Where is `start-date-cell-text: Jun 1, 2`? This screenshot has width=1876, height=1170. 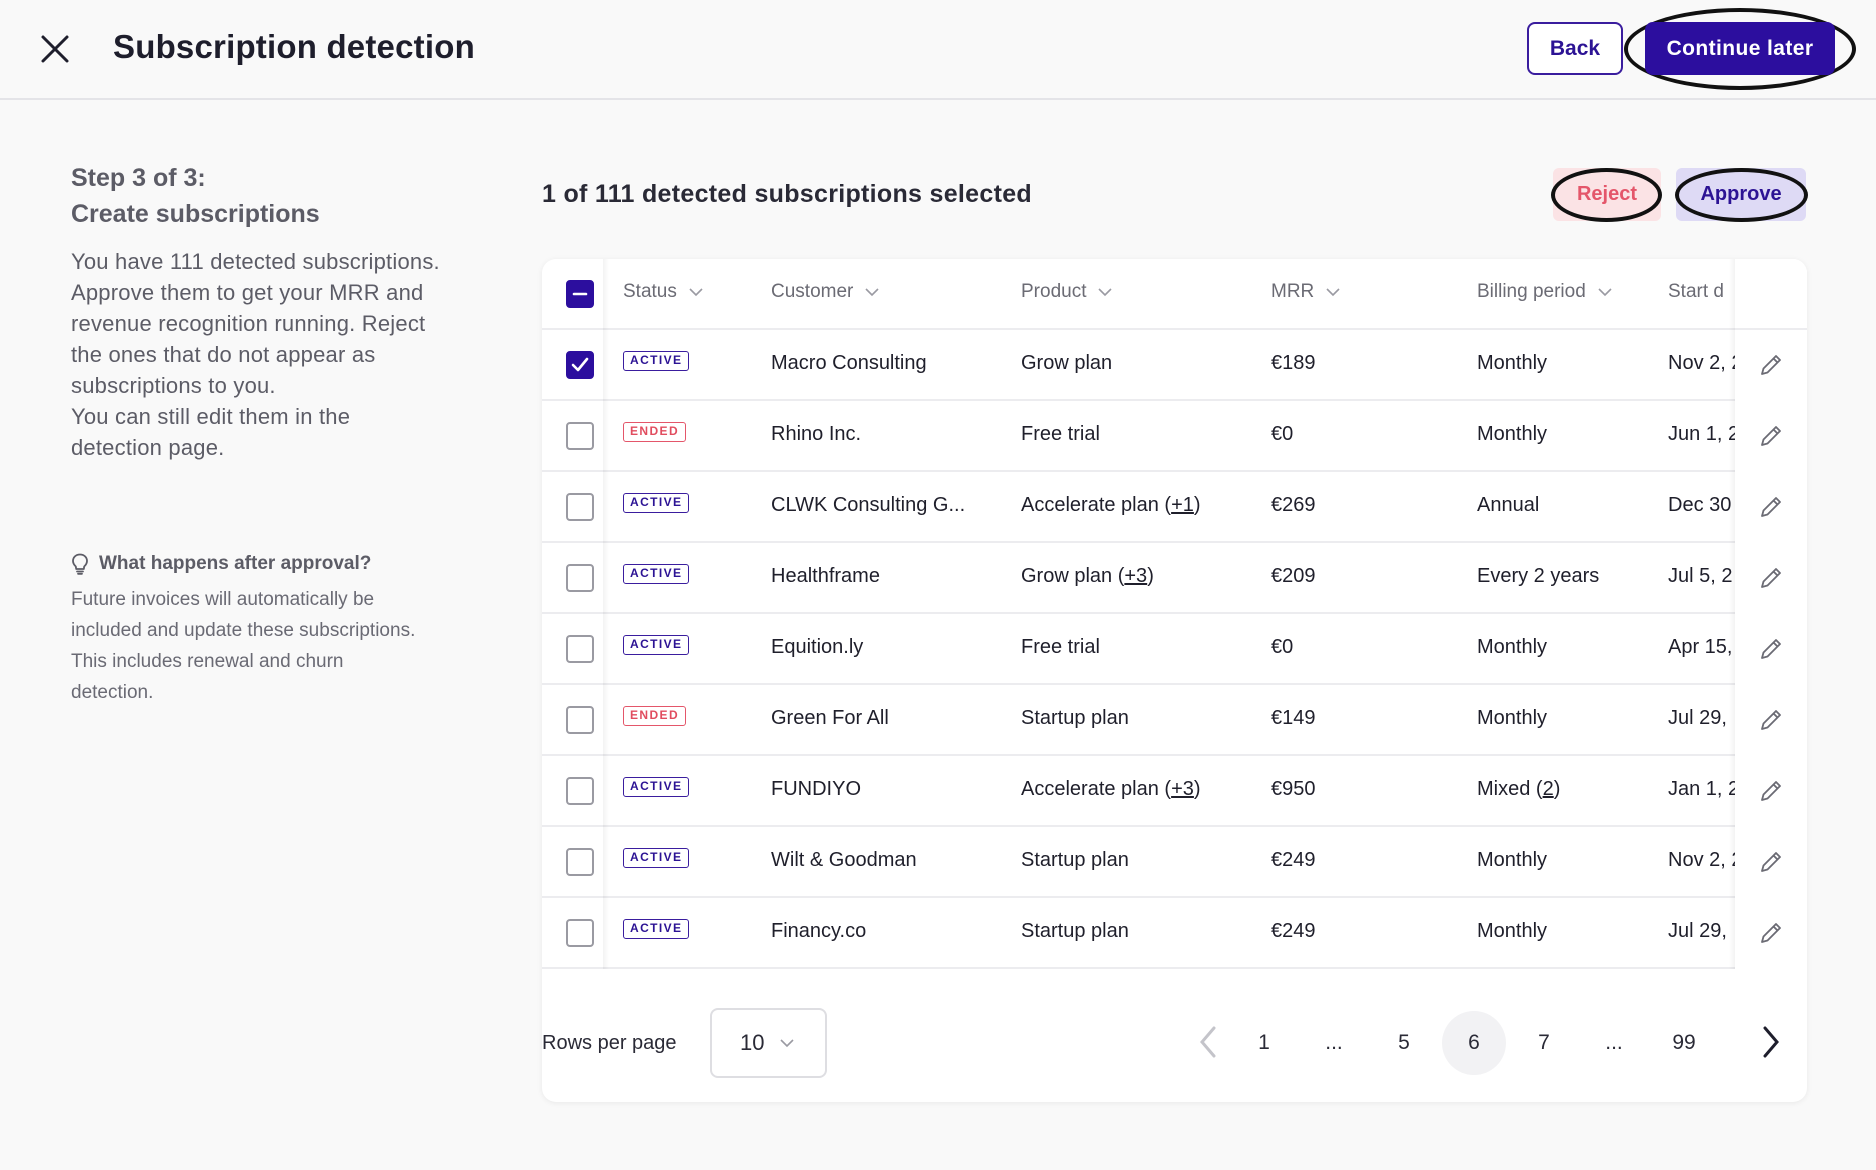
start-date-cell-text: Jun 1, 2 is located at coordinates (1704, 434).